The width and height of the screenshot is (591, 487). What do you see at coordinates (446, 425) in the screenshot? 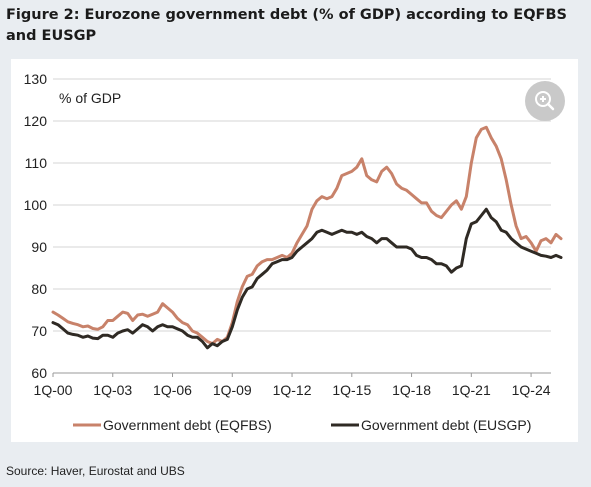
I see `legend-label-2: Government debt (EUSGP)` at bounding box center [446, 425].